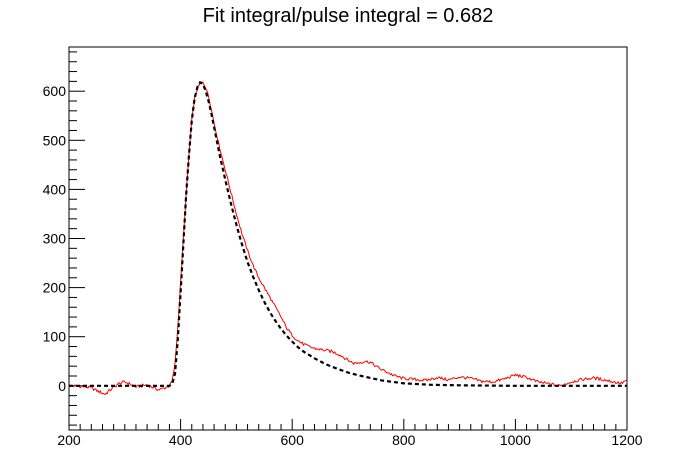 This screenshot has height=474, width=696. Describe the element at coordinates (55, 189) in the screenshot. I see `y-tick-label: 400` at that location.